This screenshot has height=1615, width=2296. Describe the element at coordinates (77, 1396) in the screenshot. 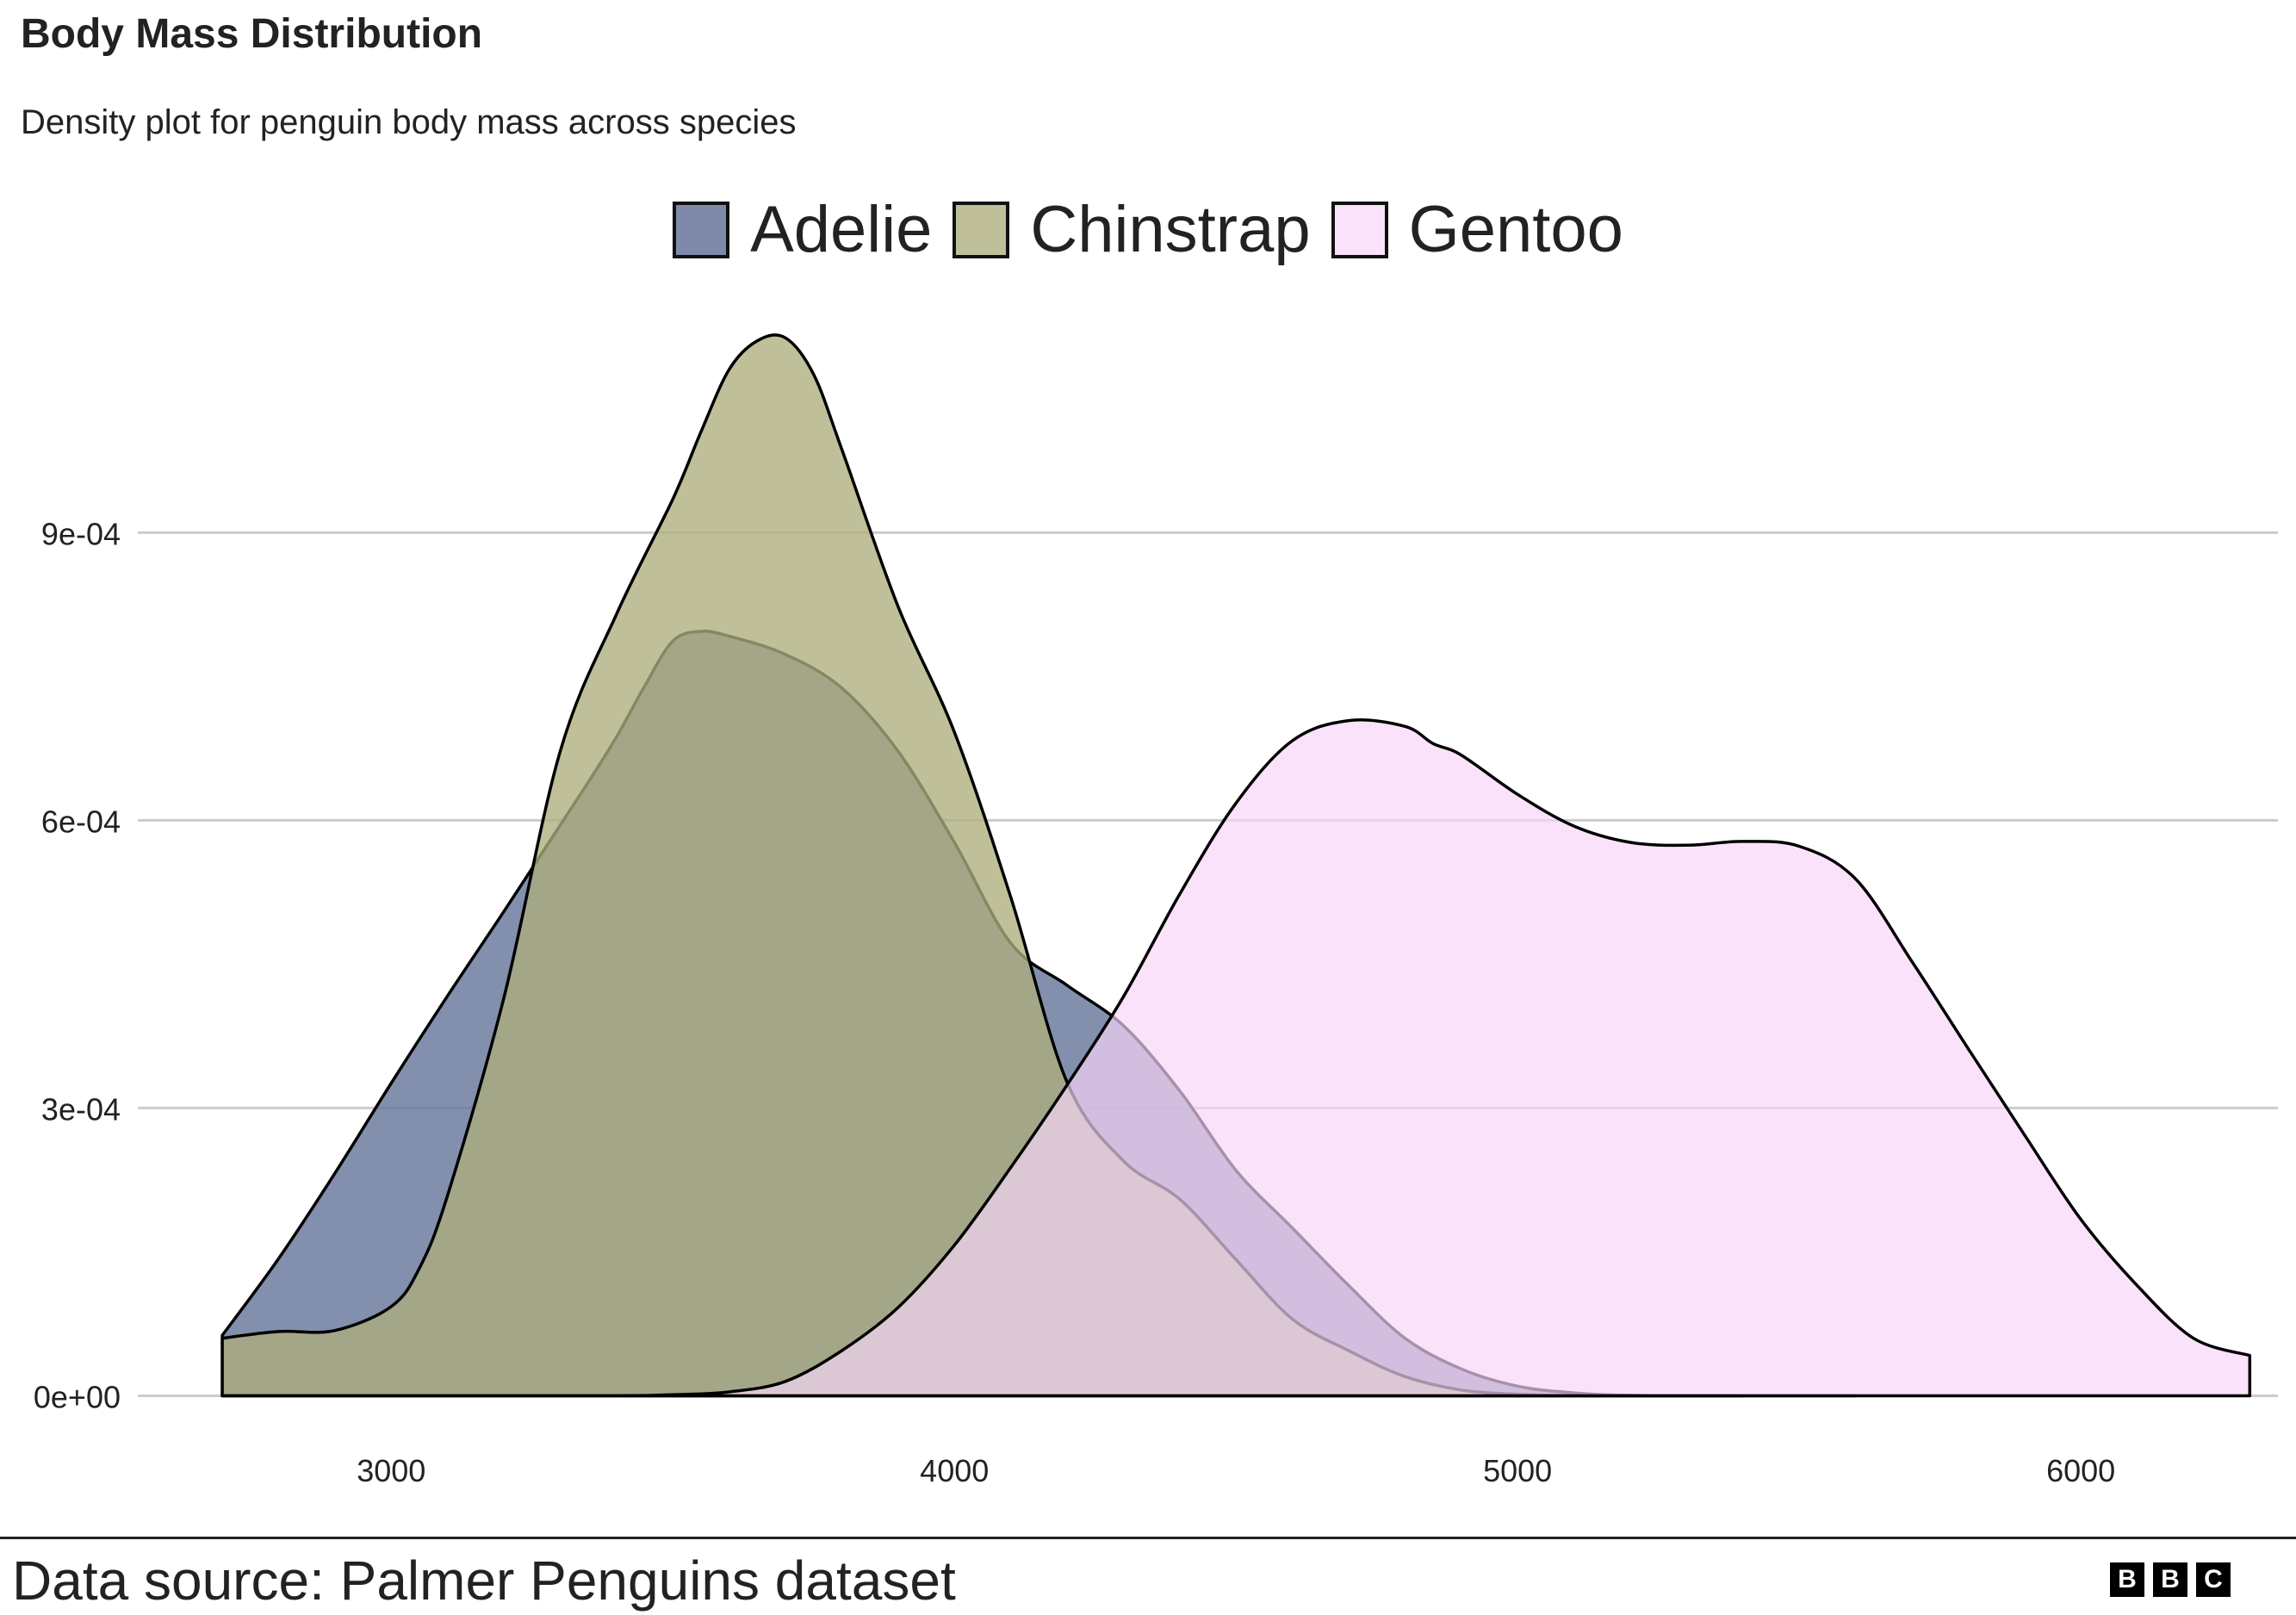

I see `y-tick-label: 0e+00` at that location.